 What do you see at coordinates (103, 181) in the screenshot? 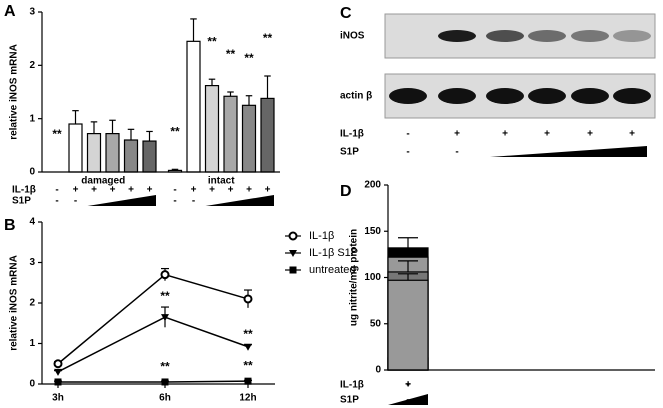
I see `group-label: damaged` at bounding box center [103, 181].